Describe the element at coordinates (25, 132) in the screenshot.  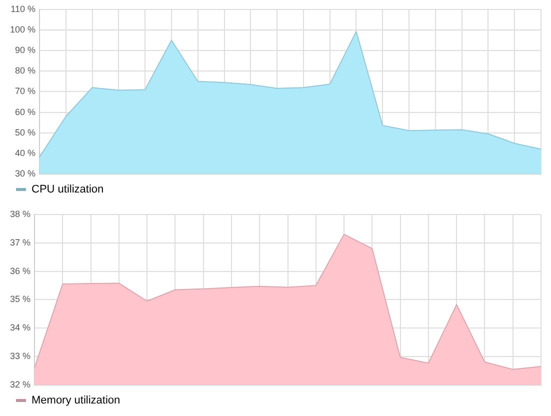
I see `y-tick-label: 50 %` at that location.